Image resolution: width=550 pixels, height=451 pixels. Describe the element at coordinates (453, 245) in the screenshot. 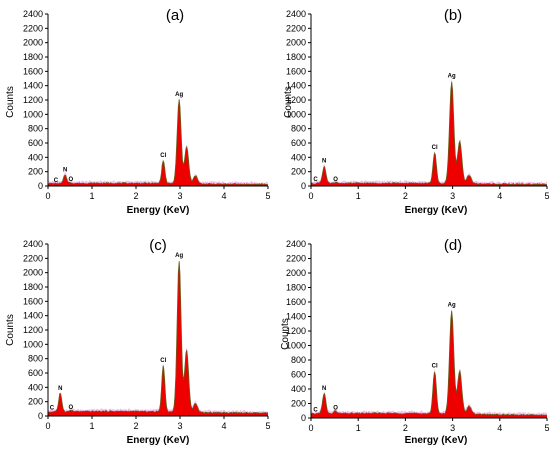

I see `panel-label: (d)` at that location.